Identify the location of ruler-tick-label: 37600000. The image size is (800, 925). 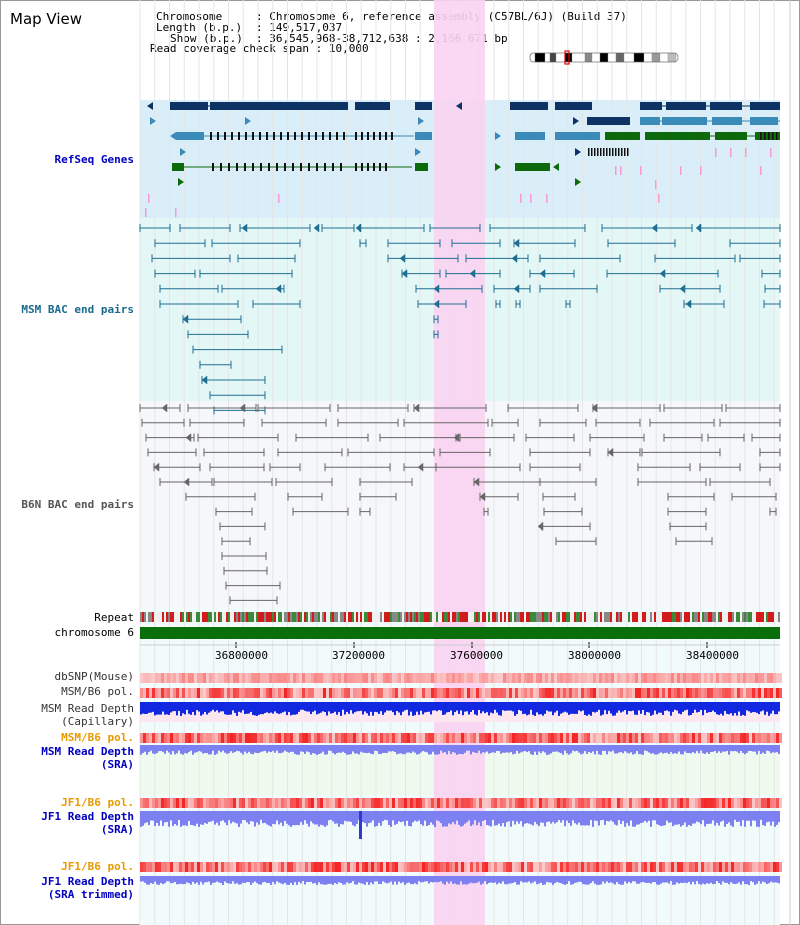
(476, 655).